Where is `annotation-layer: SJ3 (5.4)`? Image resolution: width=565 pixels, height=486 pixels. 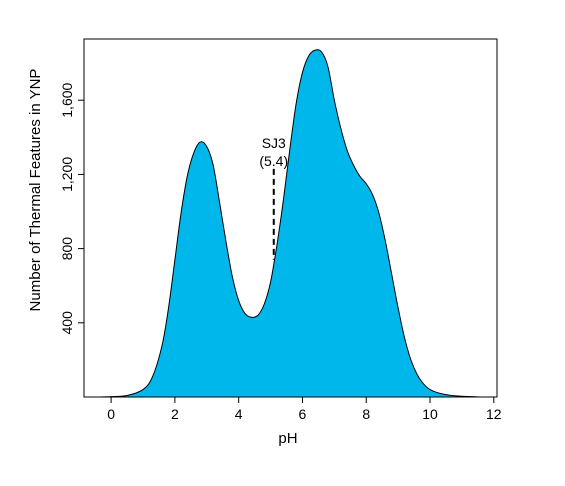
annotation-layer: SJ3 (5.4) is located at coordinates (273, 197).